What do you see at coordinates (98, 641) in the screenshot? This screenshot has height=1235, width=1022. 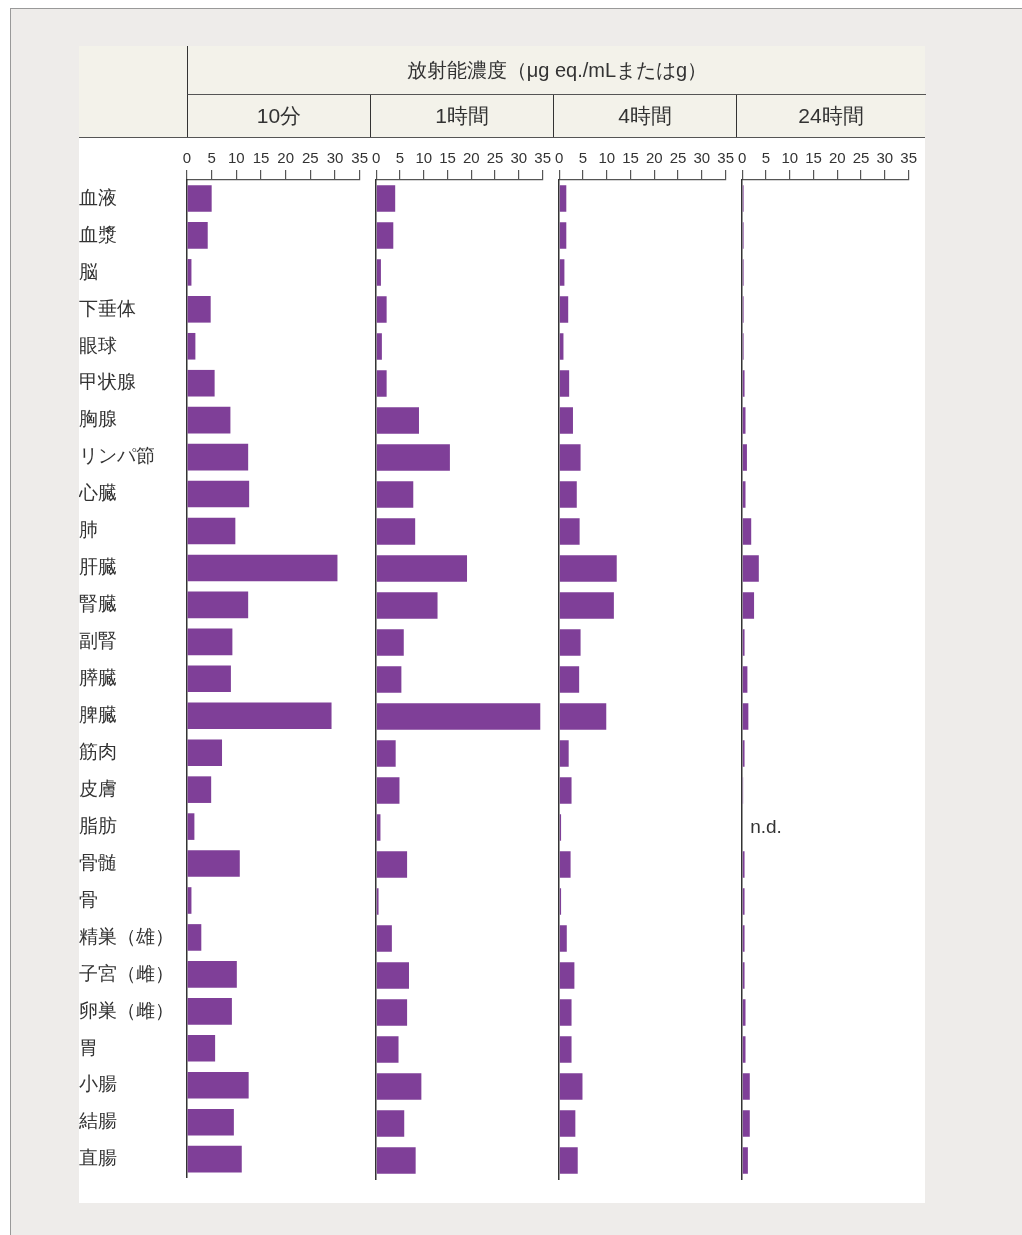 I see `y-tick-label: 副腎` at bounding box center [98, 641].